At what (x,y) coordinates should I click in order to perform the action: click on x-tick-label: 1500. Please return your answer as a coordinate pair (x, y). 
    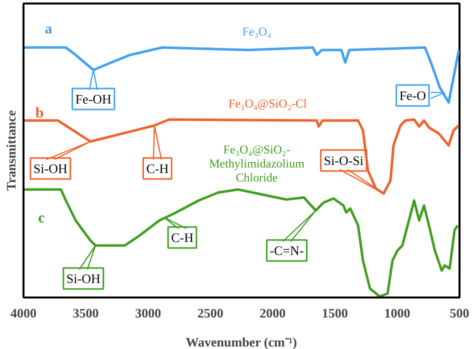
    Looking at the image, I should click on (335, 313).